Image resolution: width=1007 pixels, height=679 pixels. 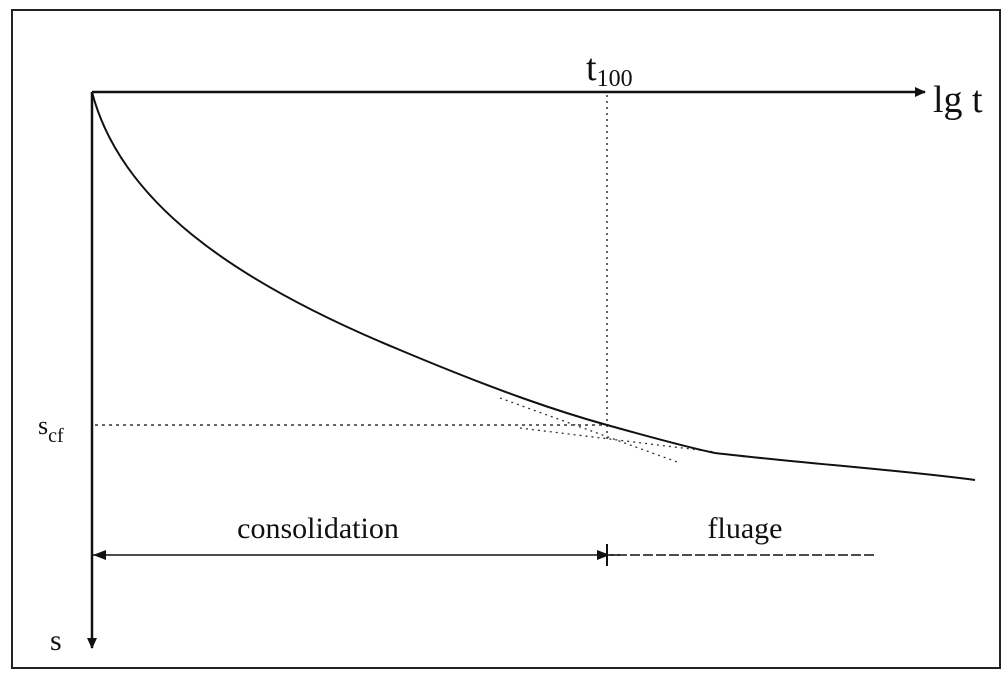 What do you see at coordinates (56, 640) in the screenshot?
I see `y-axis-label: s` at bounding box center [56, 640].